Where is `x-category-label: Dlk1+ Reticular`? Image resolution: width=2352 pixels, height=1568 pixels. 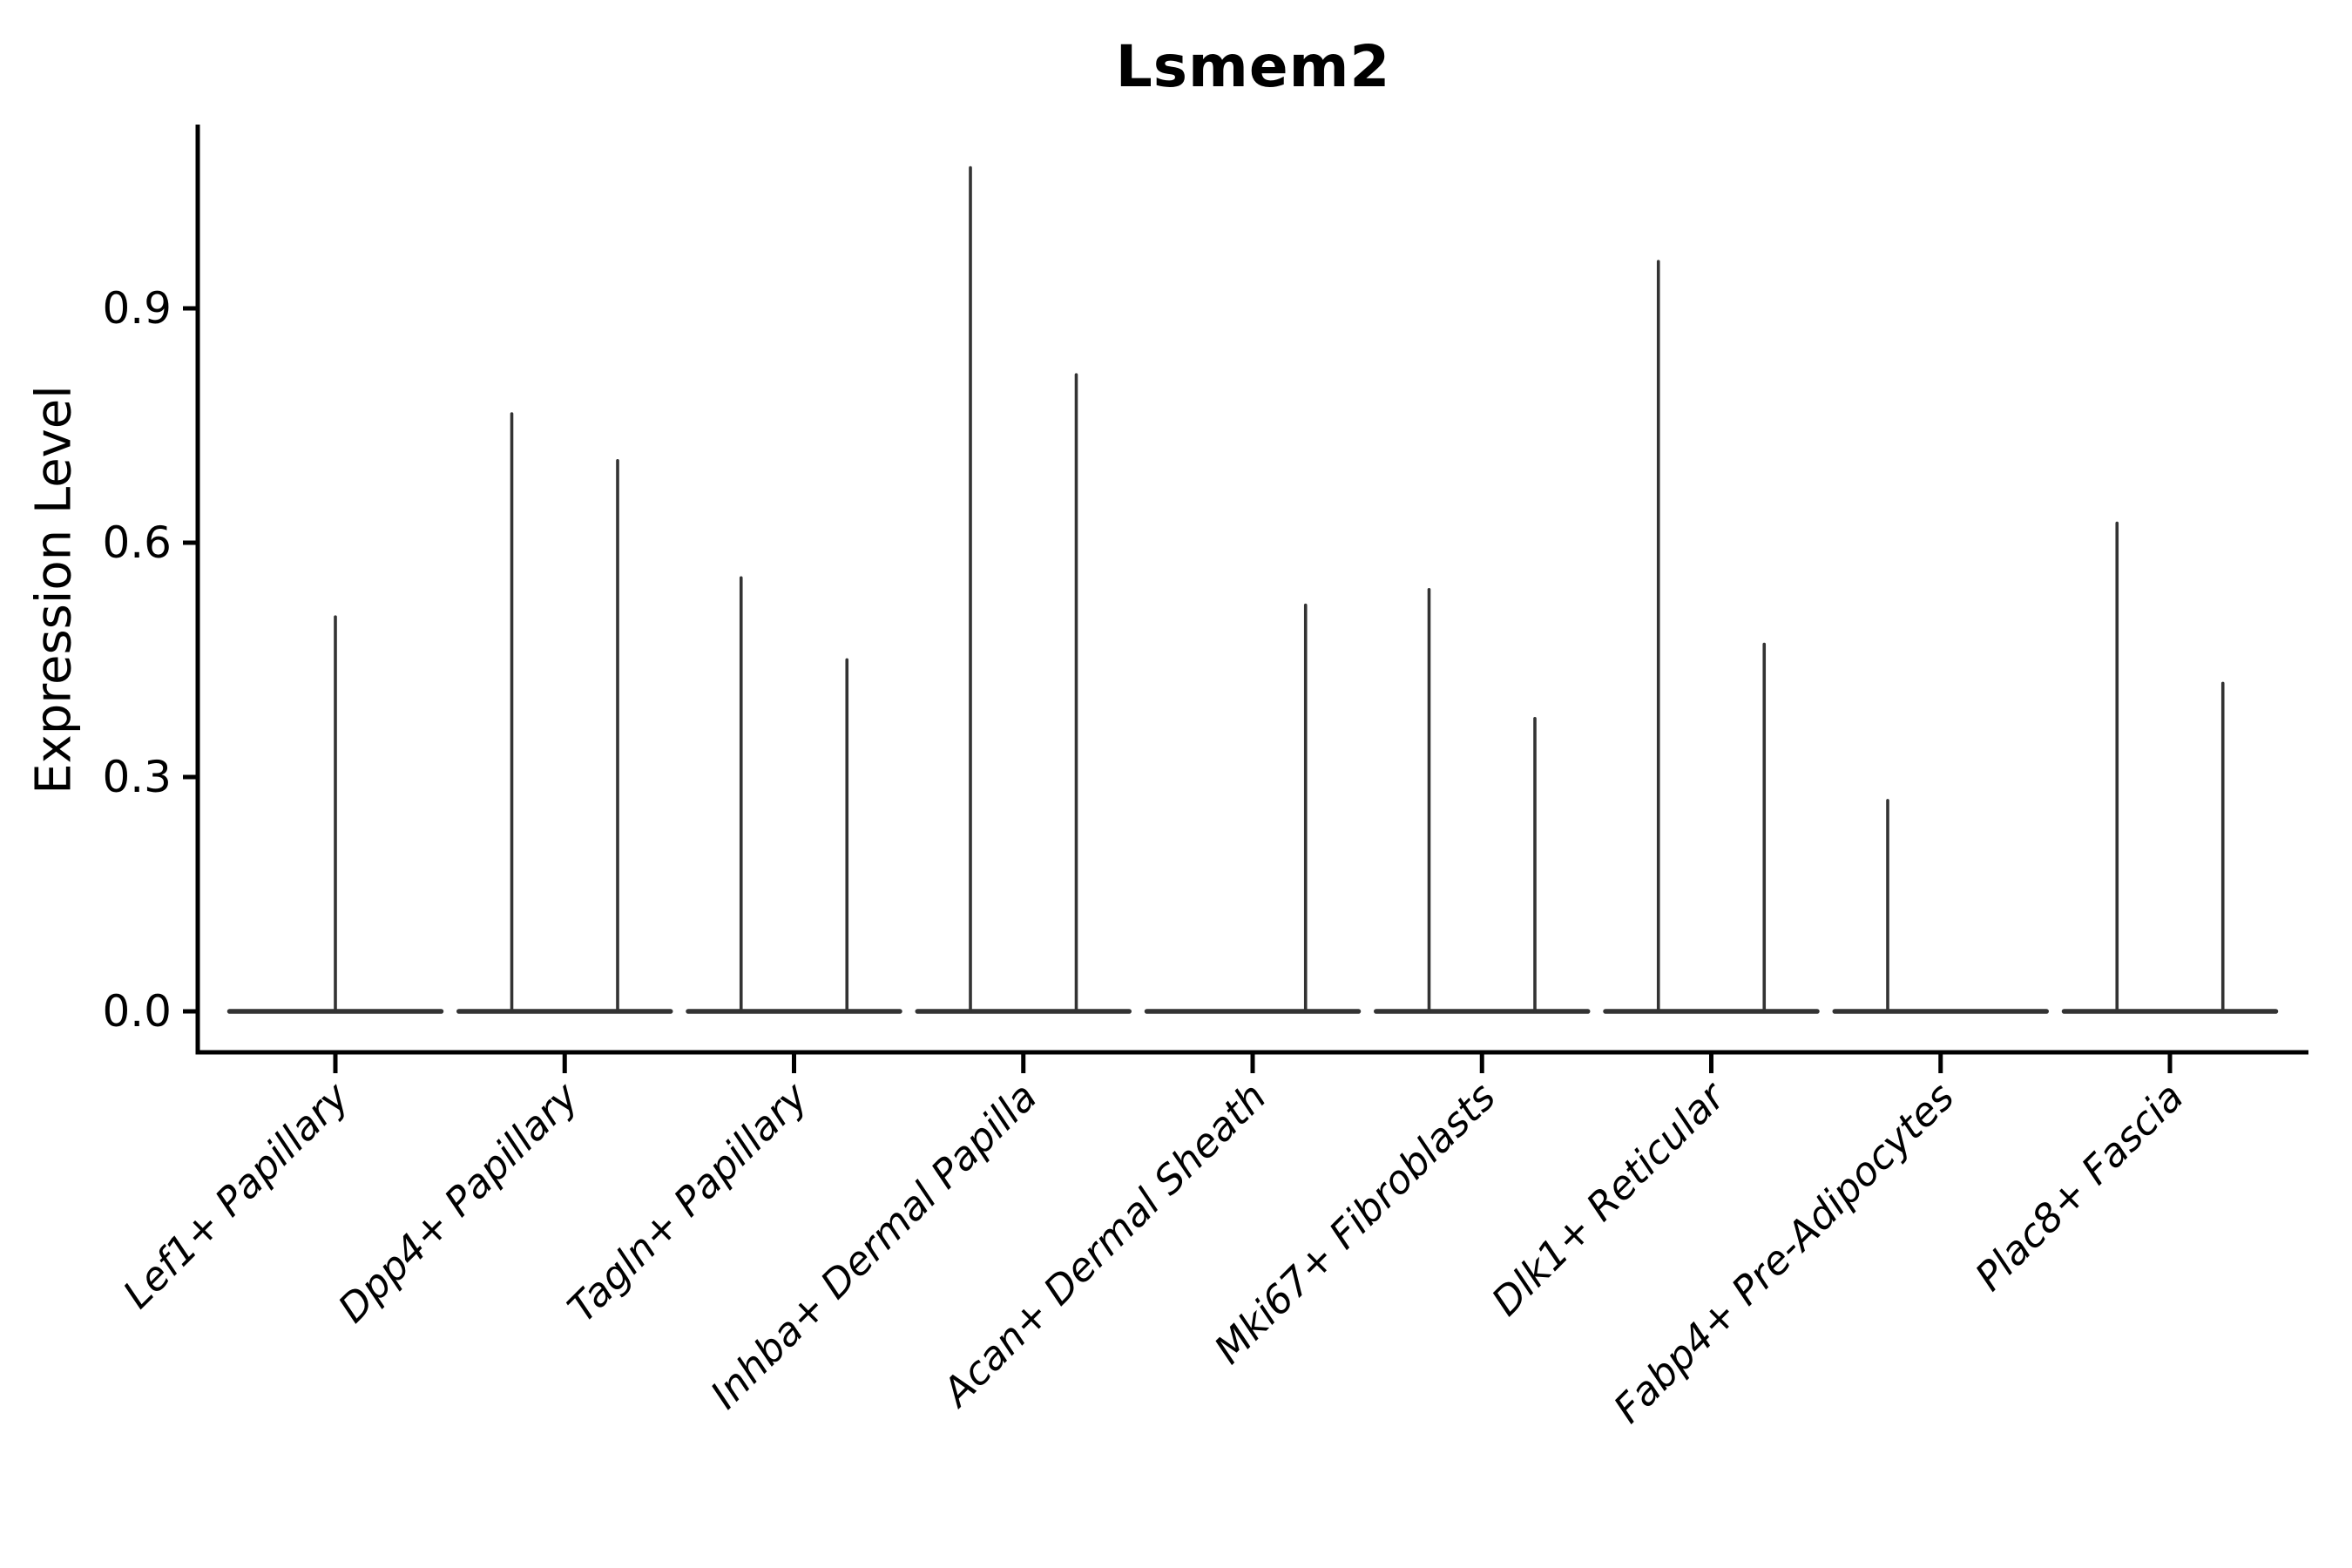 x-category-label: Dlk1+ Reticular is located at coordinates (1609, 1198).